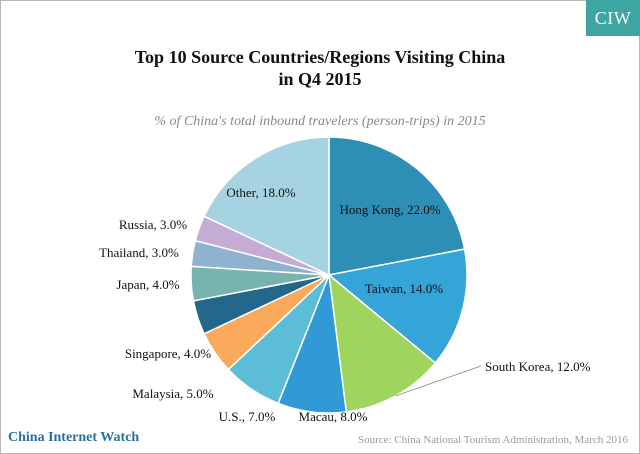 This screenshot has width=640, height=454. Describe the element at coordinates (74, 437) in the screenshot. I see `brand-name: China Internet Watch` at that location.